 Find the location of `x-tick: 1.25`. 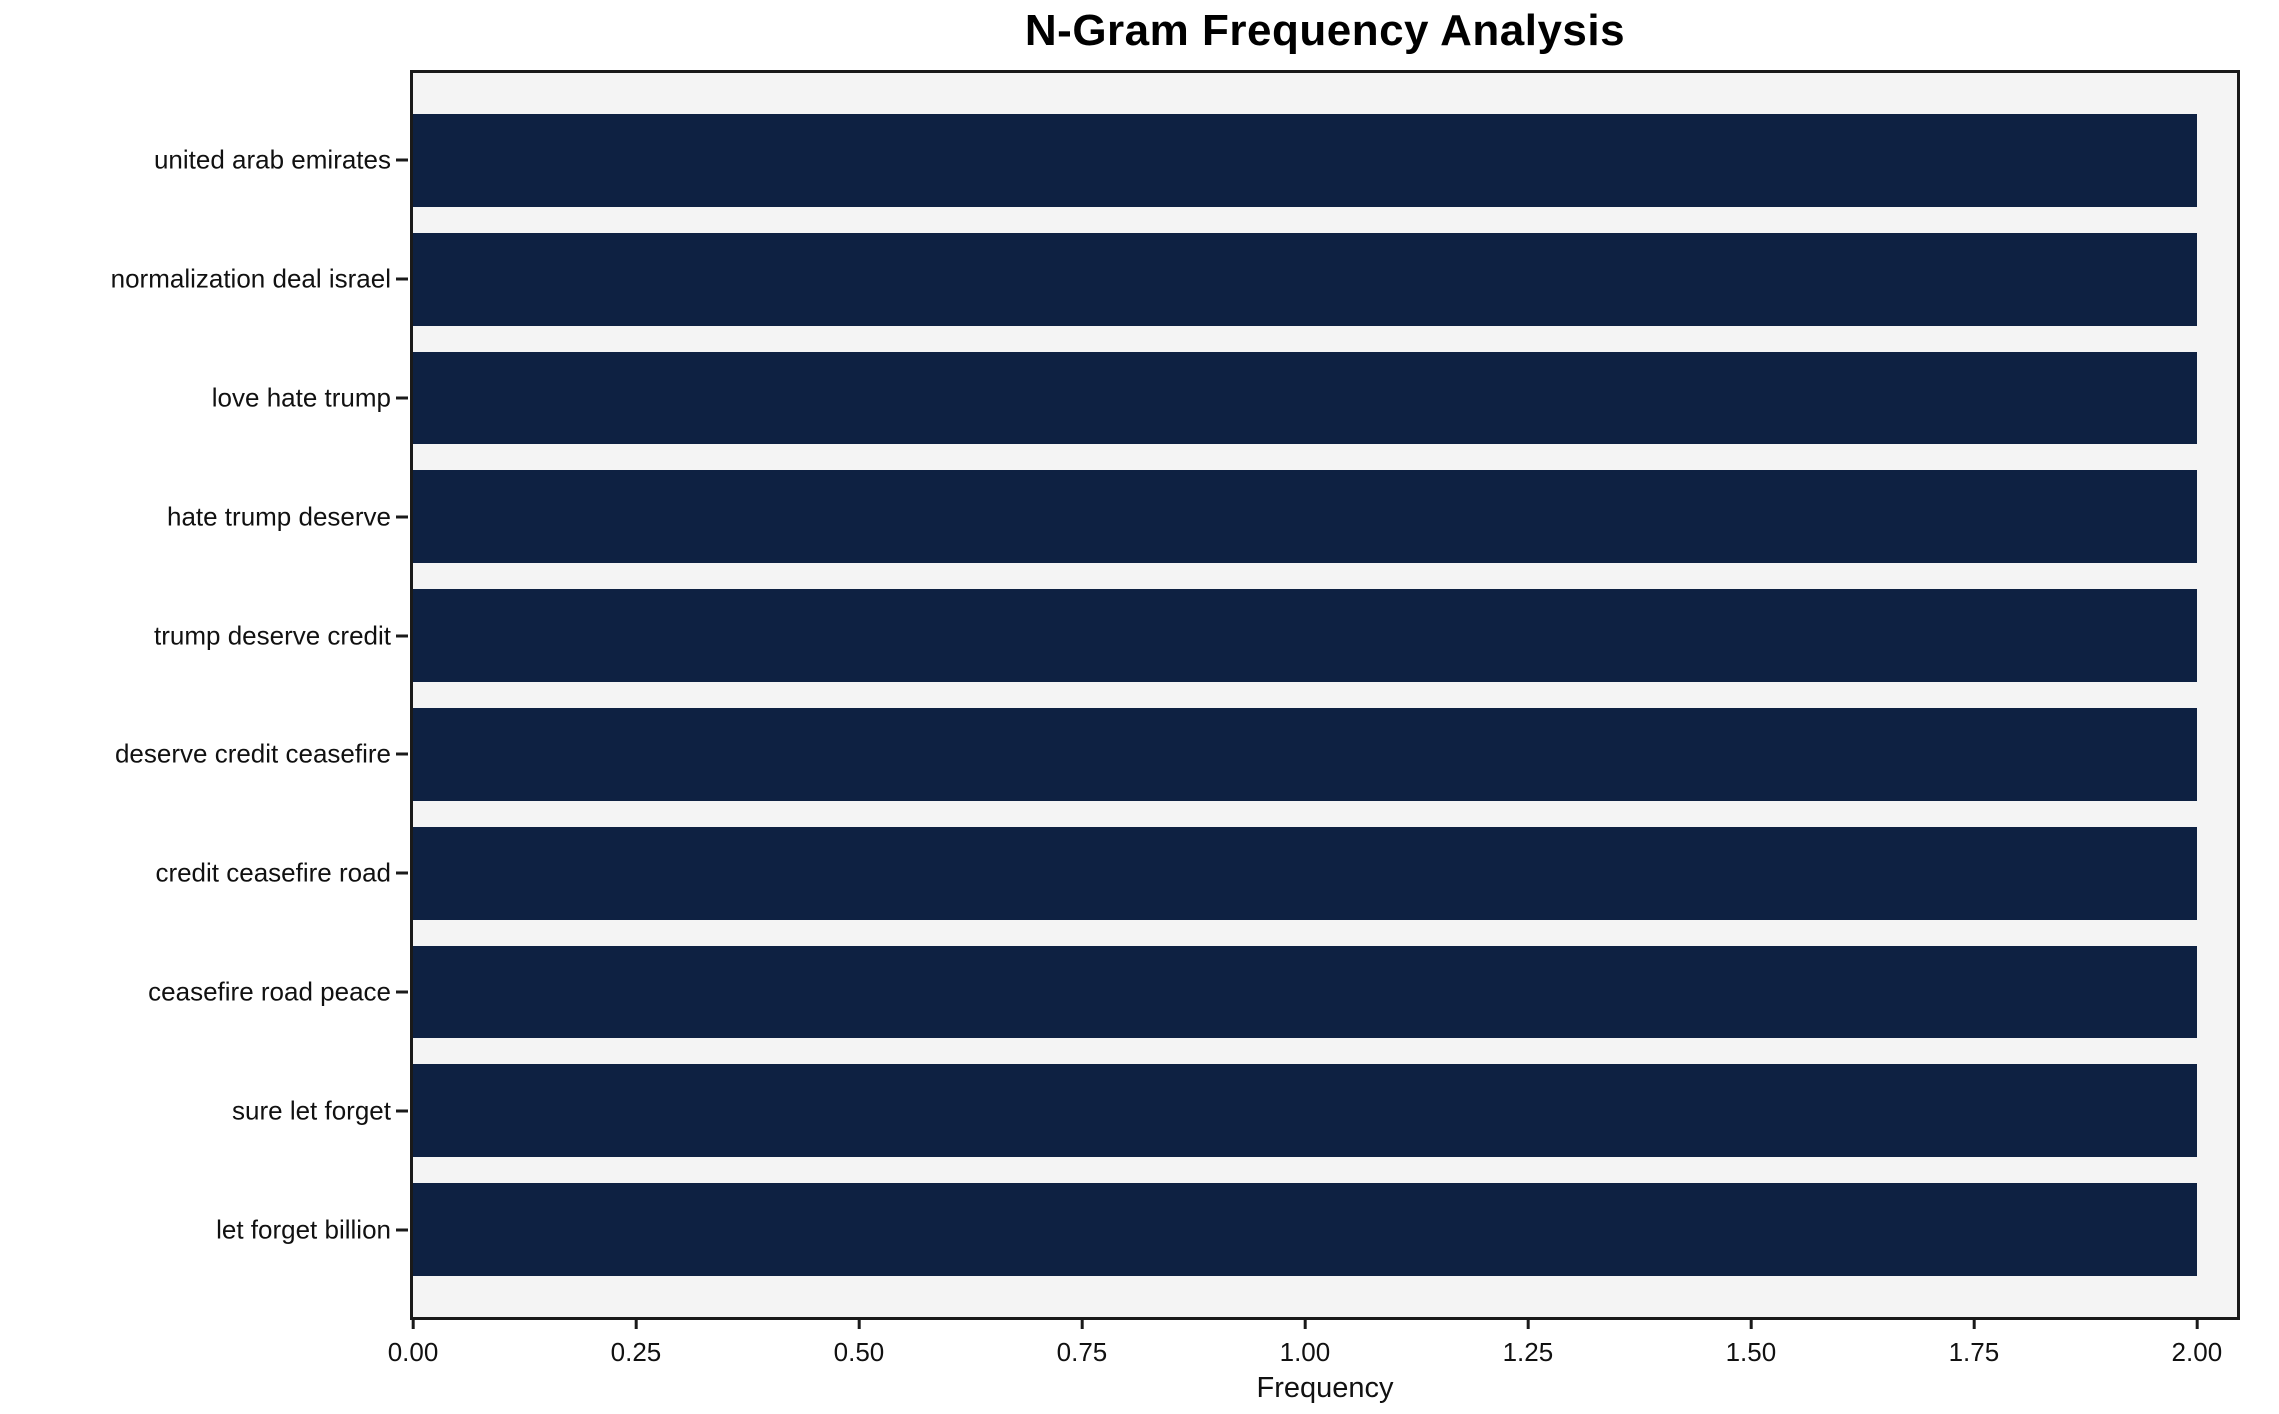

x-tick: 1.25 is located at coordinates (1528, 1342).